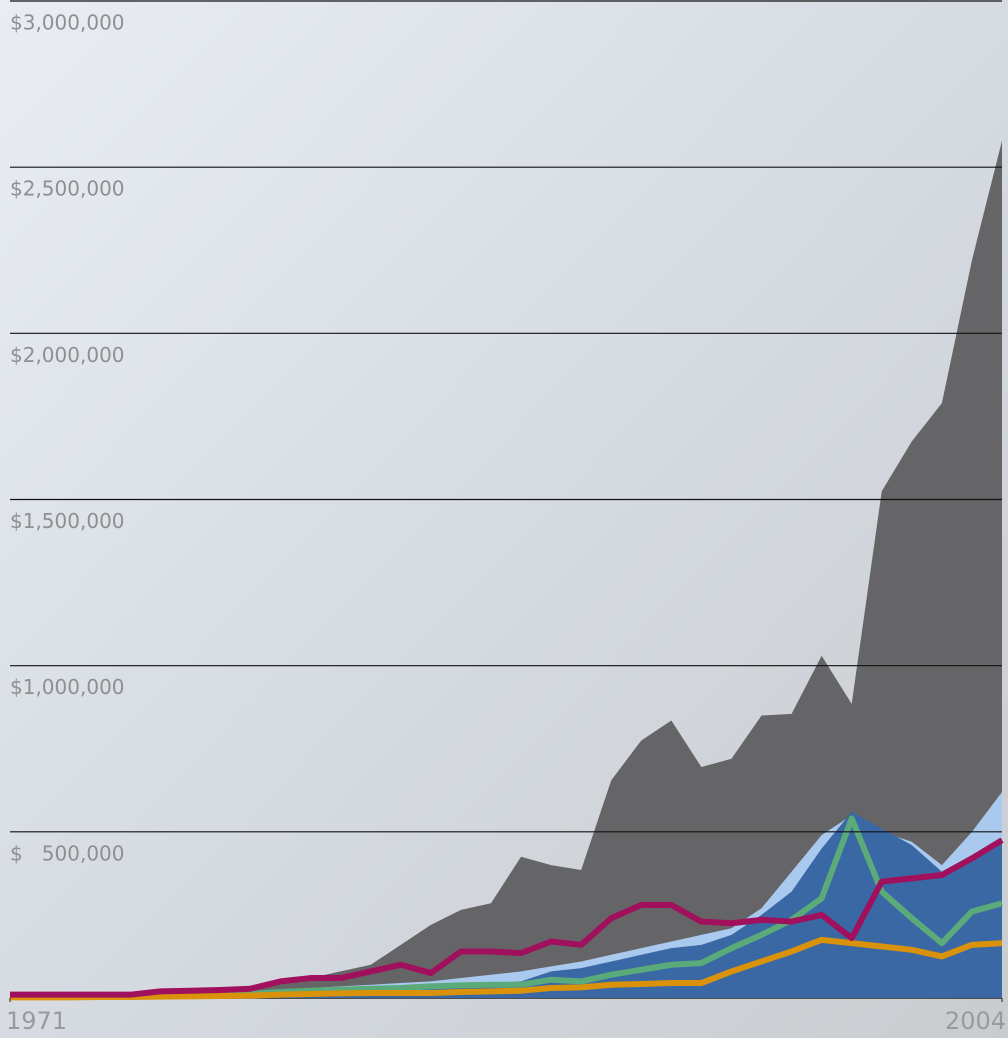 The height and width of the screenshot is (1038, 1008). I want to click on y-tick-label: $1,000,000, so click(67, 687).